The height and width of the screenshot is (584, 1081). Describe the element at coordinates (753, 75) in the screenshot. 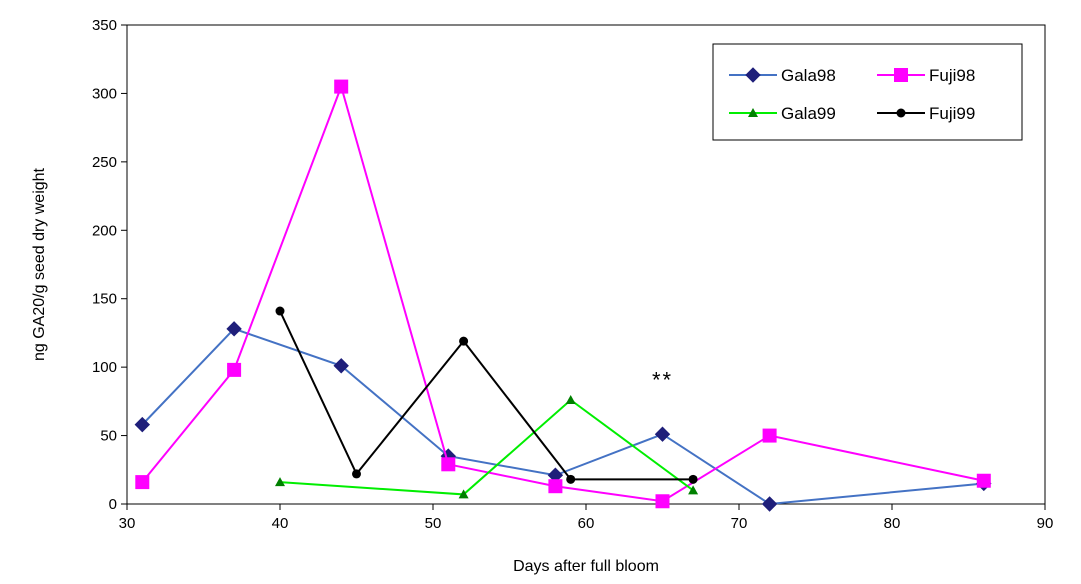

I see `legend-marker-gala98` at that location.